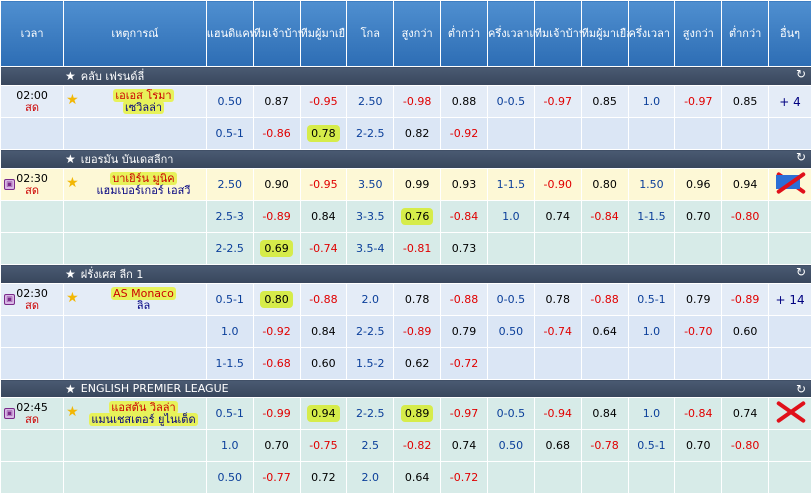 The image size is (812, 500). I want to click on odds-cell: 0.72, so click(323, 477).